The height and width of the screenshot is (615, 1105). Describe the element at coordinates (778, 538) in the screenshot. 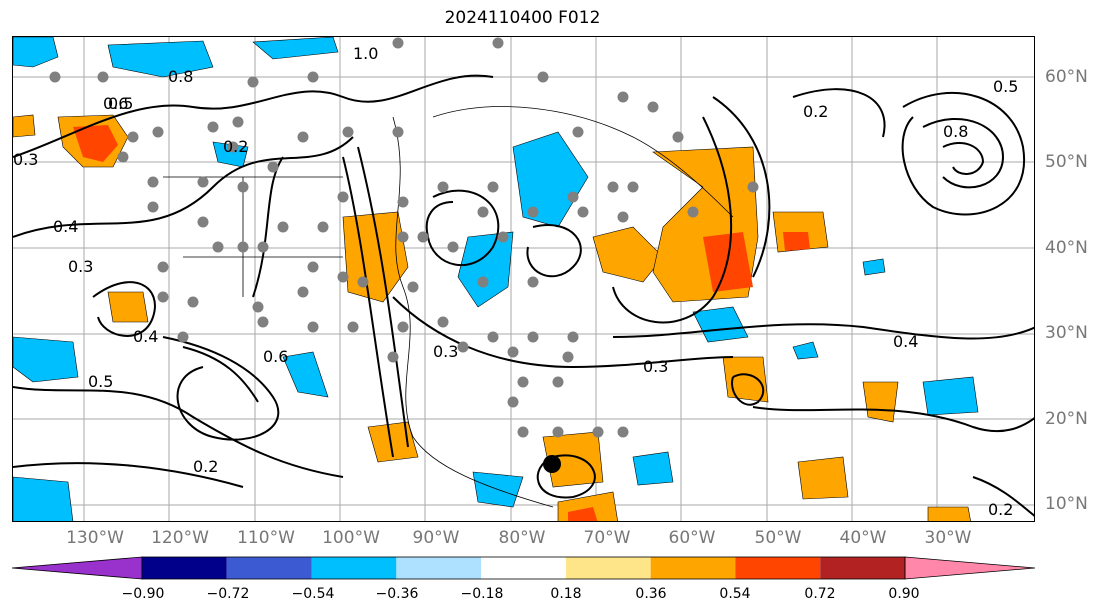

I see `longitude-label: 50°W` at that location.